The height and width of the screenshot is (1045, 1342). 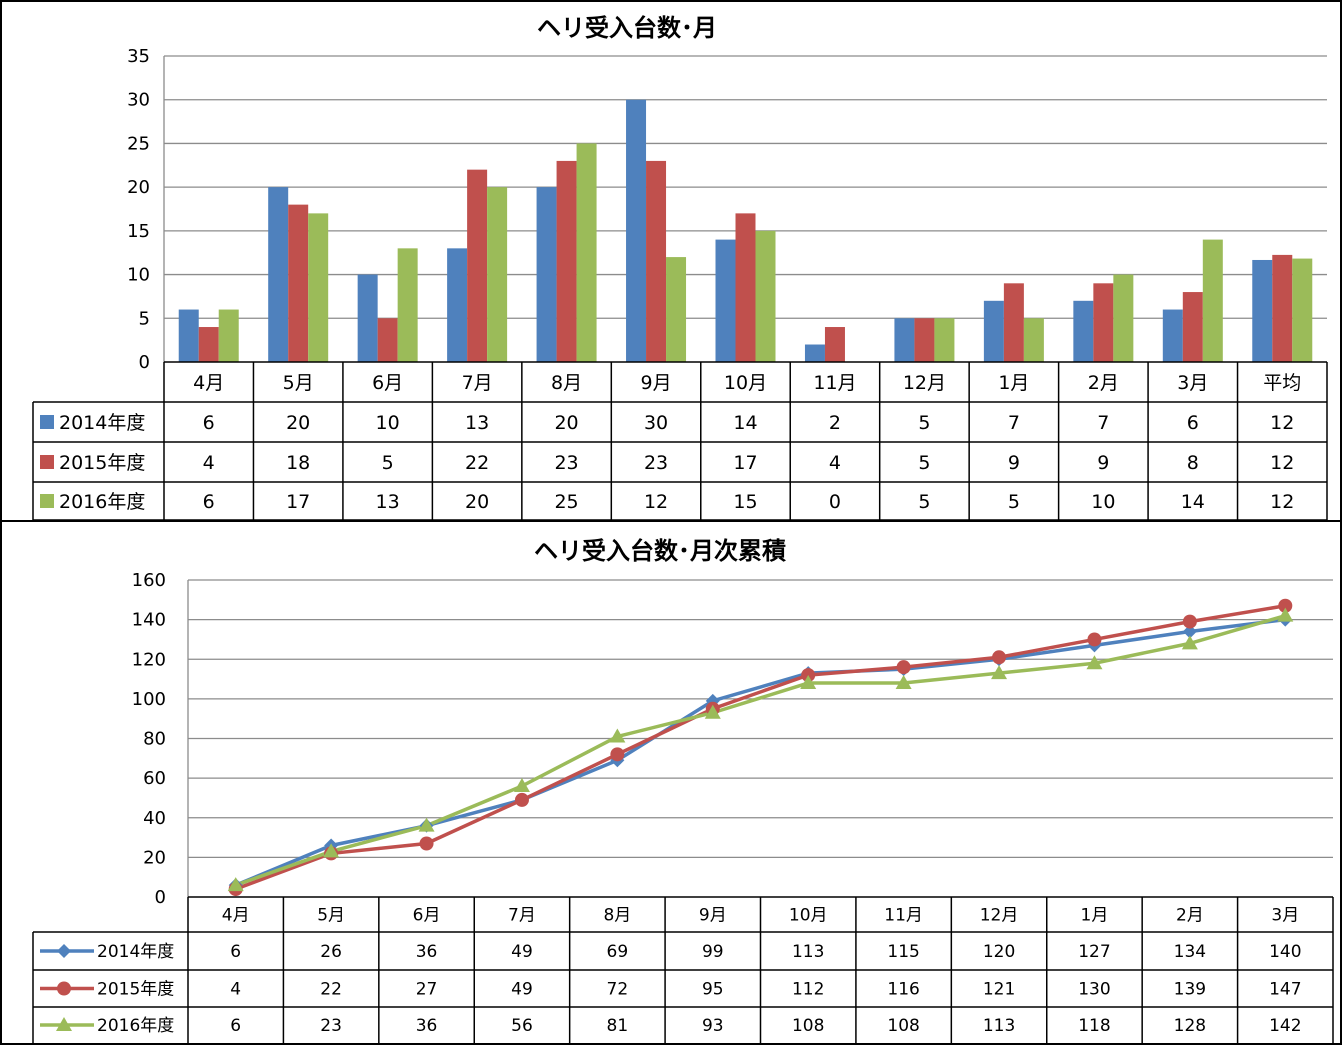 What do you see at coordinates (618, 990) in the screenshot?
I see `data-cell: 72` at bounding box center [618, 990].